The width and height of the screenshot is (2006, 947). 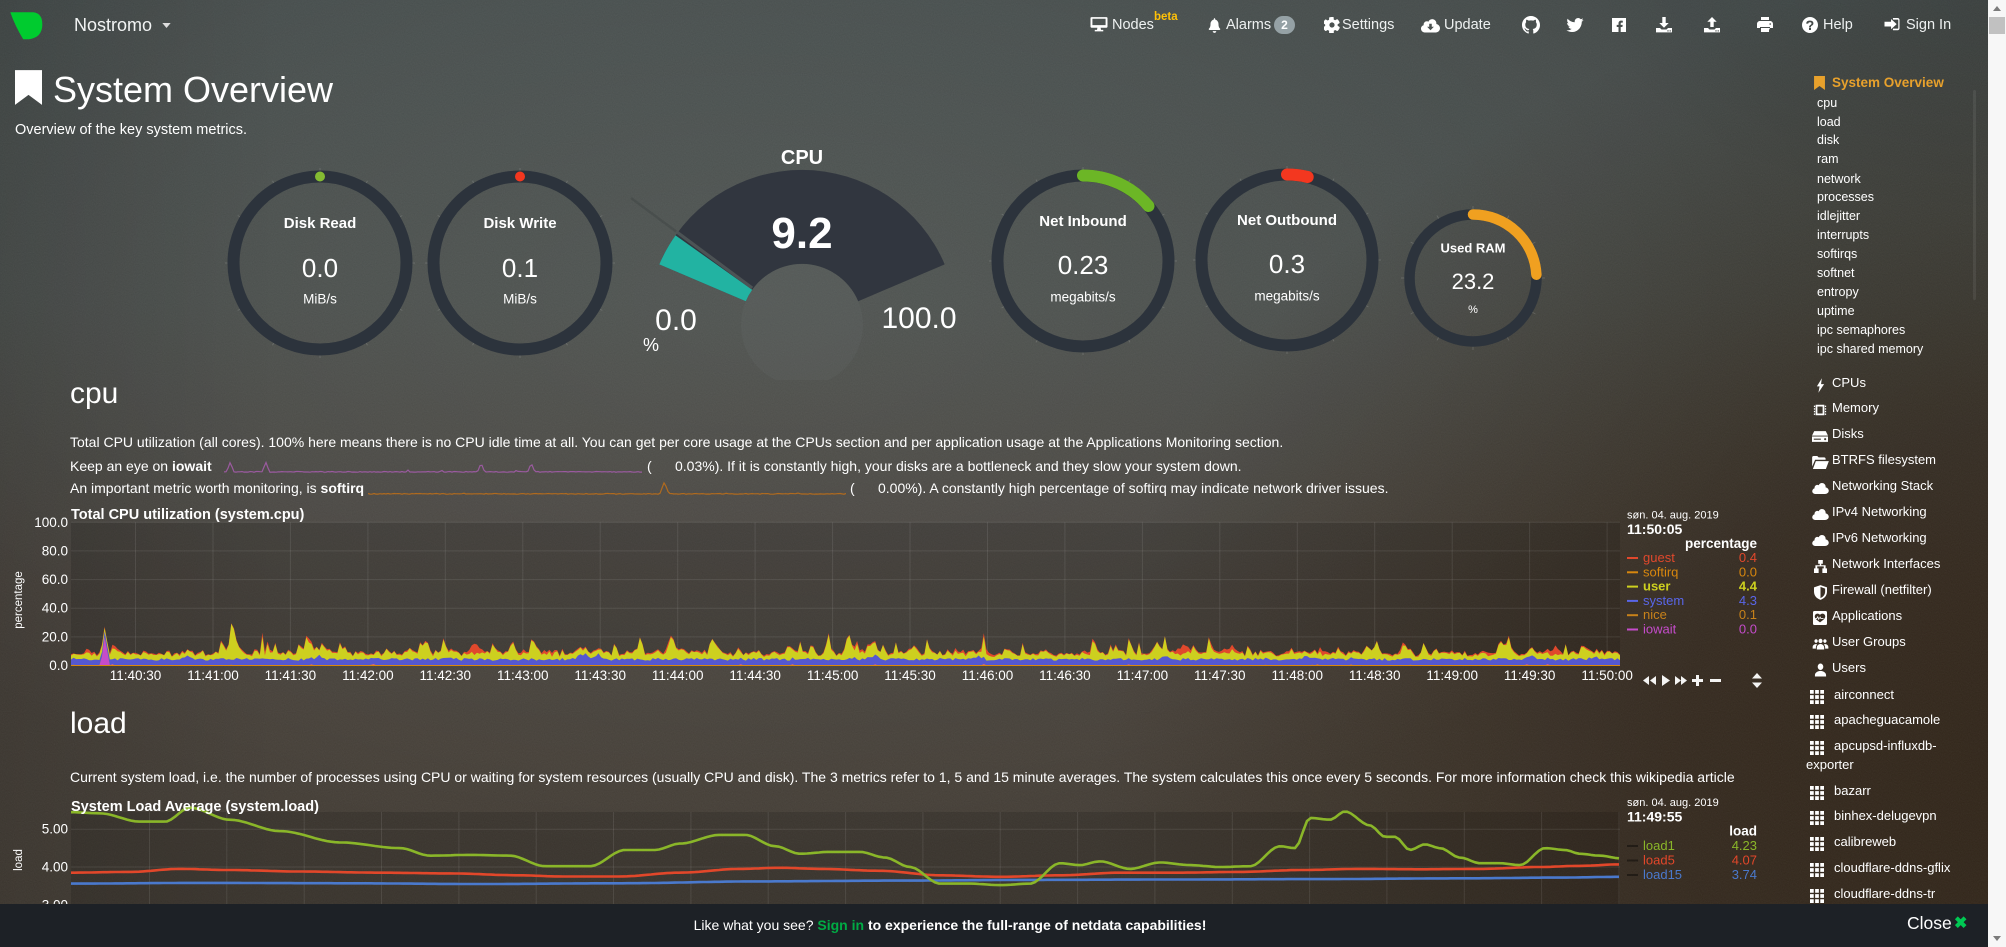 I want to click on svg-text: load5, so click(x=1659, y=860).